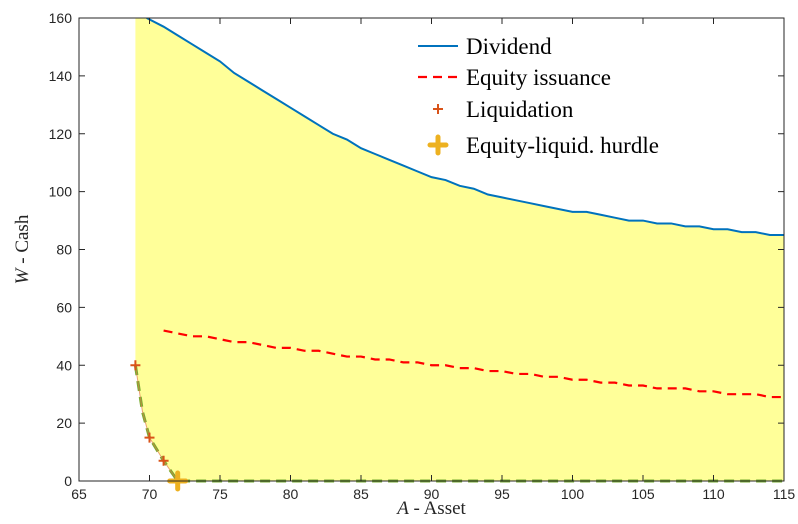  I want to click on y-tick-label: 120, so click(61, 134).